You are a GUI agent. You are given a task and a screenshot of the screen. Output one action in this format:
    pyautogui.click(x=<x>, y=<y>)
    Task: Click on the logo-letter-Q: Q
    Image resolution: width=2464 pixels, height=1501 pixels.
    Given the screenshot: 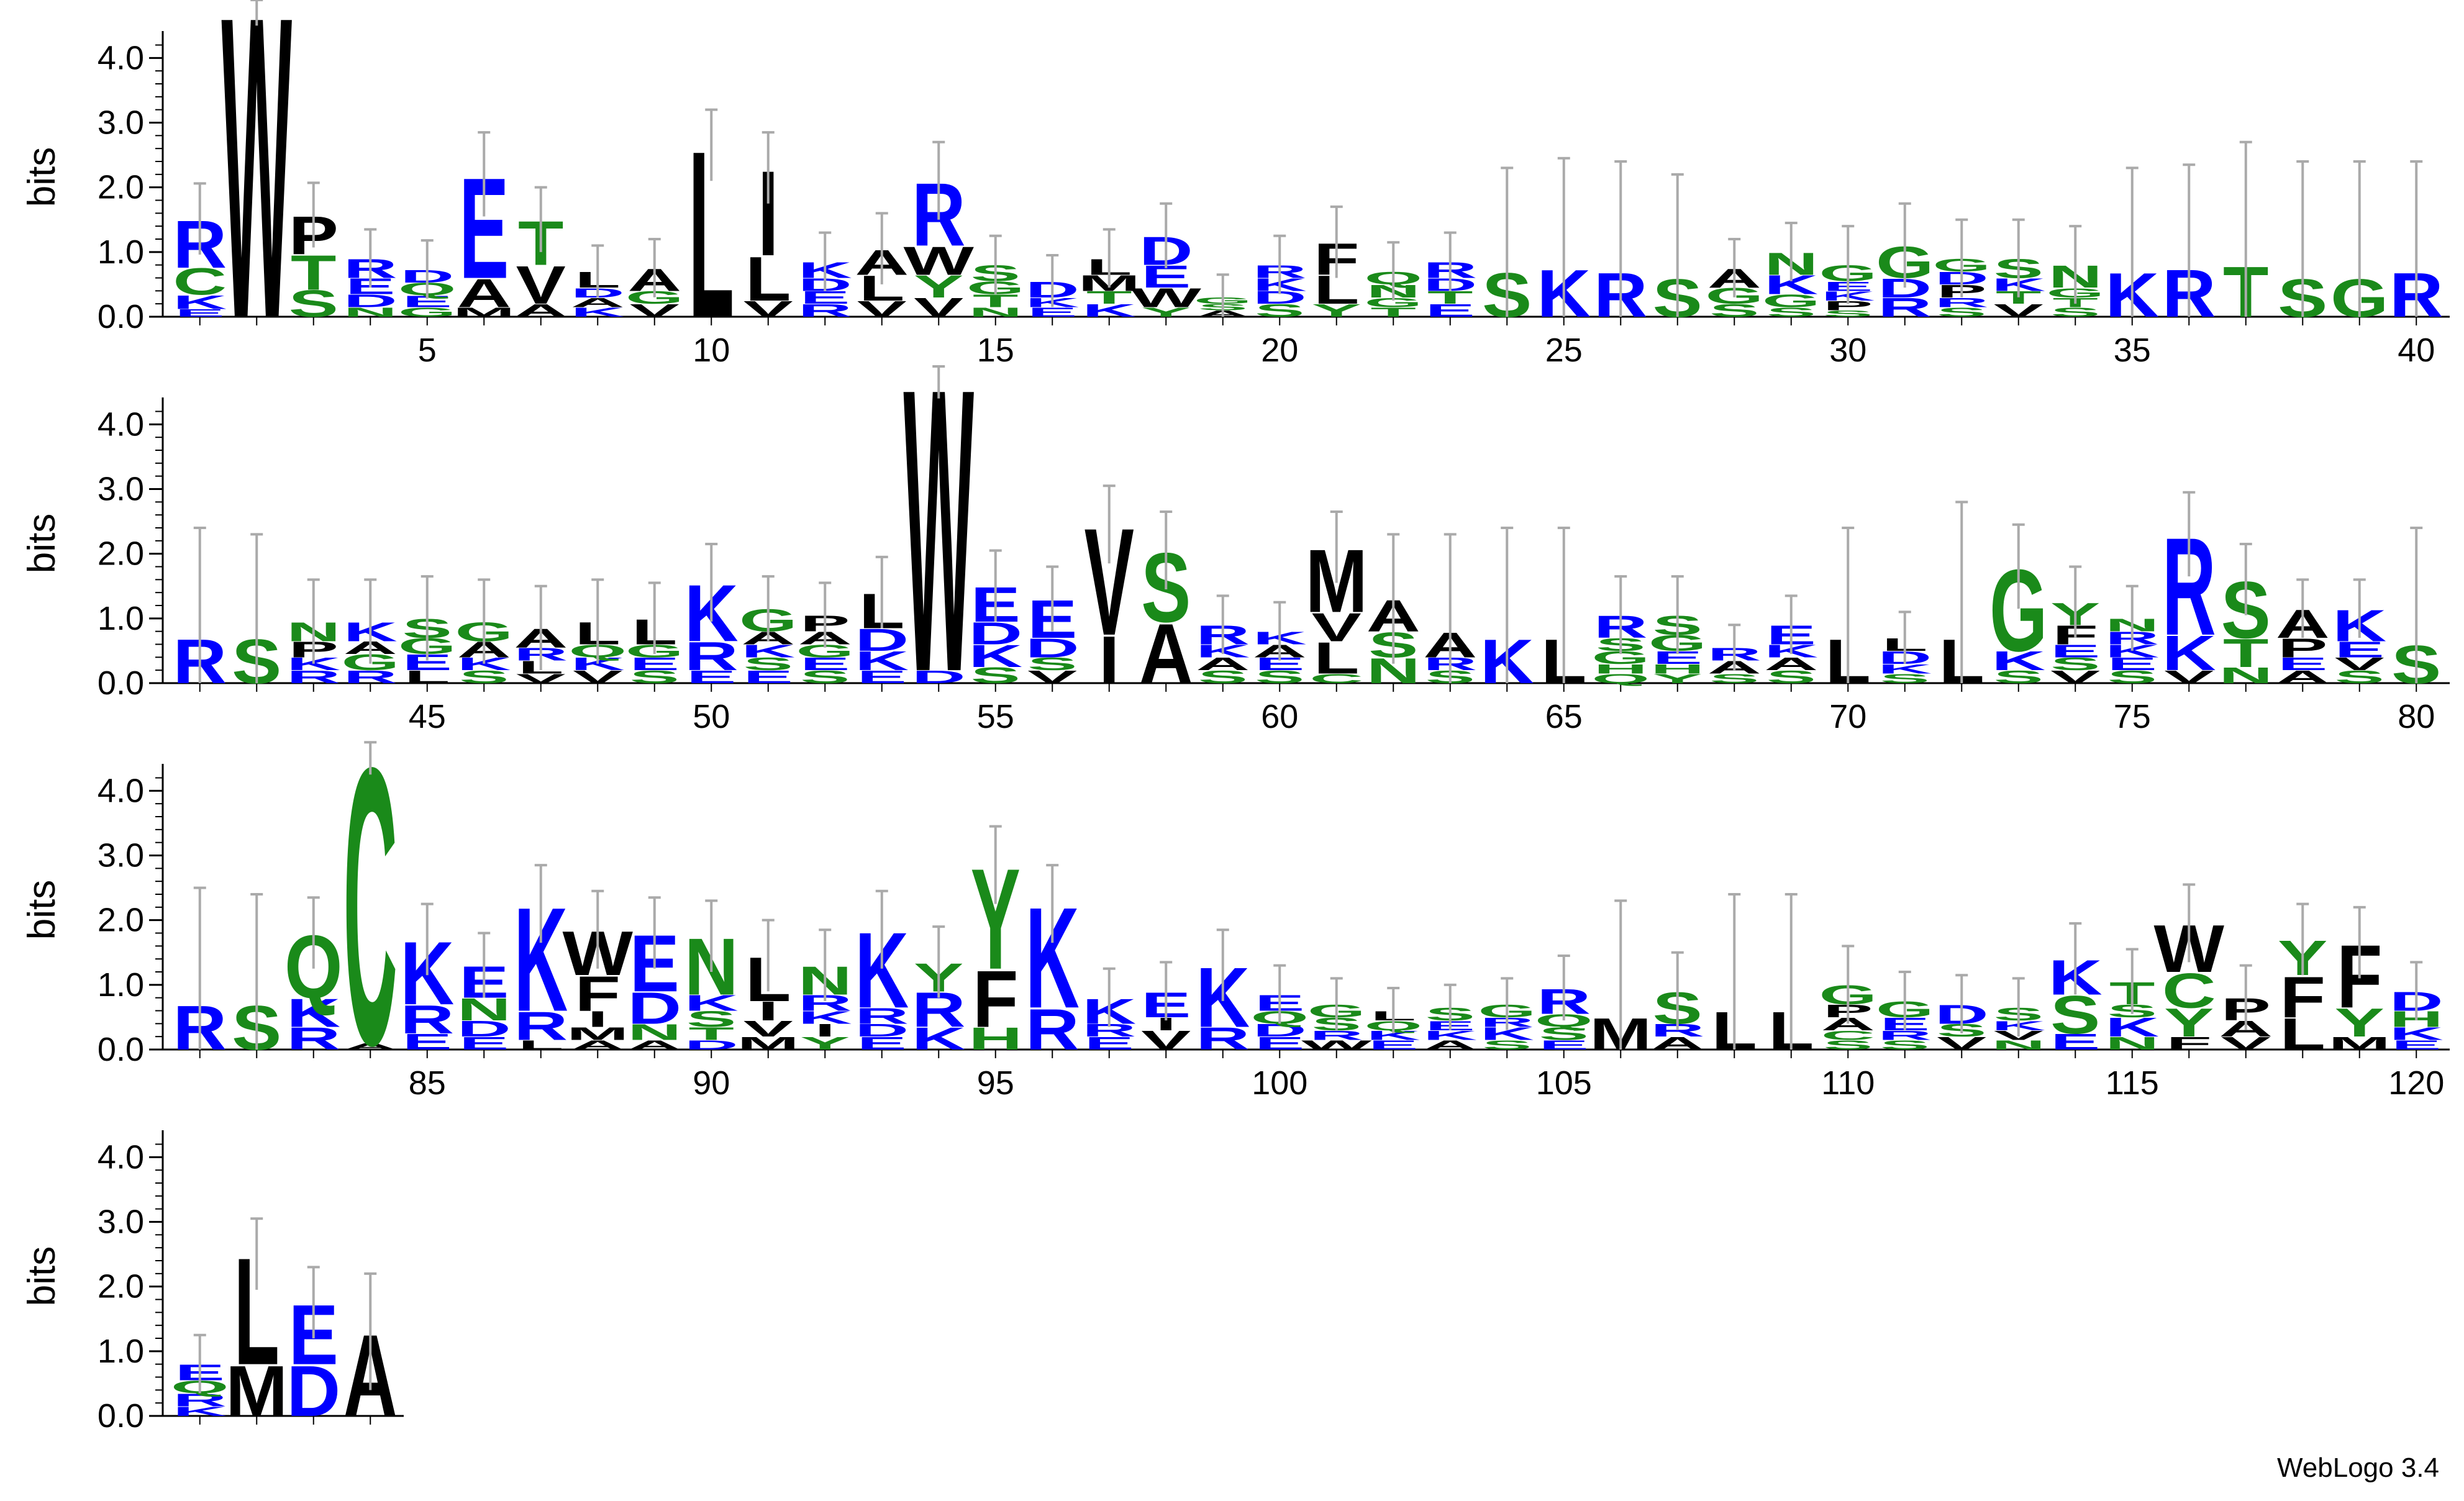 What is the action you would take?
    pyautogui.click(x=1620, y=678)
    